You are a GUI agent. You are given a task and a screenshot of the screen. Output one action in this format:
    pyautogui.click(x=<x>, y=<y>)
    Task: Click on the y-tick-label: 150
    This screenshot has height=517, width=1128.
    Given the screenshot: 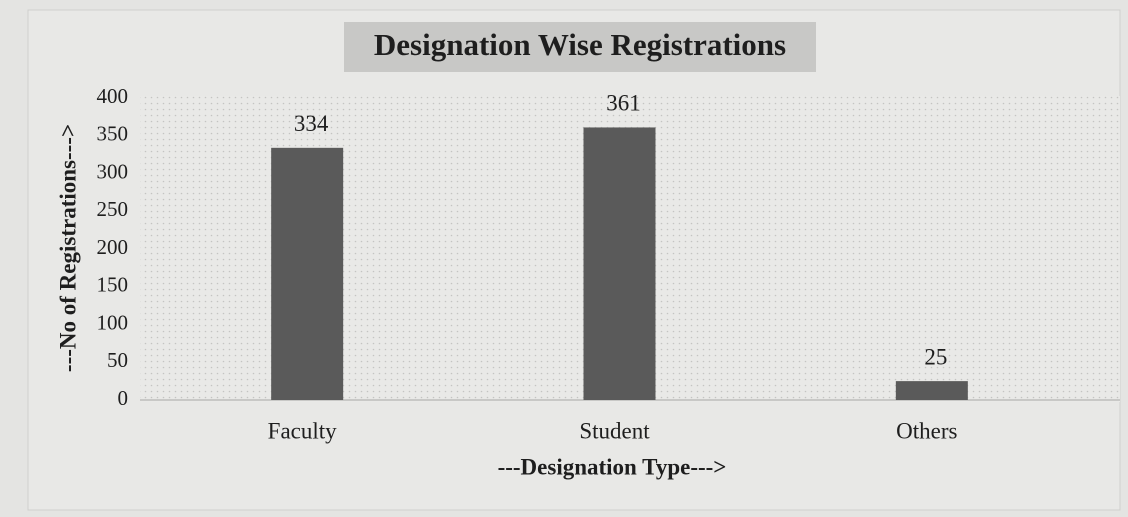 What is the action you would take?
    pyautogui.click(x=113, y=285)
    